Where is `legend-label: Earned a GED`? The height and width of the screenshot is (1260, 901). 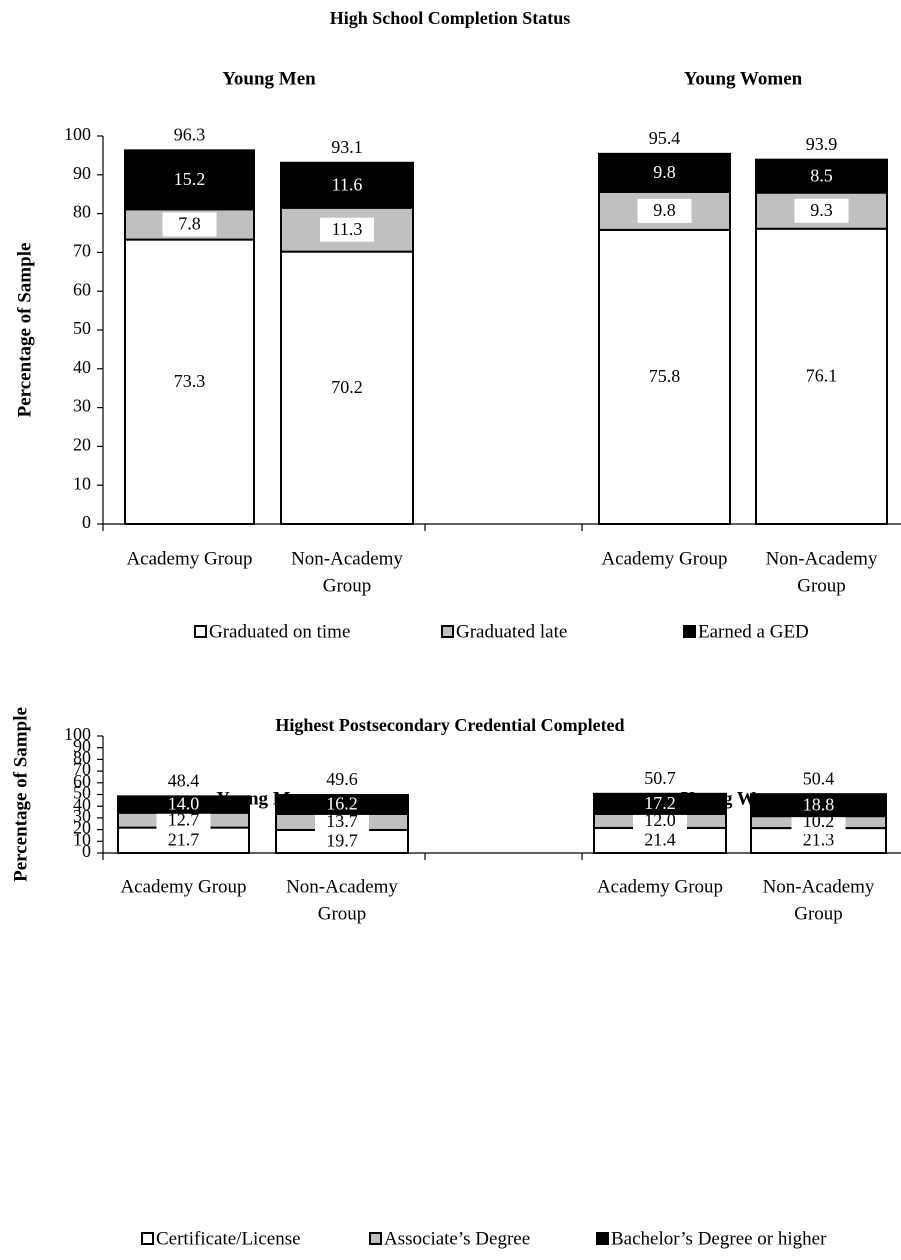 legend-label: Earned a GED is located at coordinates (753, 631).